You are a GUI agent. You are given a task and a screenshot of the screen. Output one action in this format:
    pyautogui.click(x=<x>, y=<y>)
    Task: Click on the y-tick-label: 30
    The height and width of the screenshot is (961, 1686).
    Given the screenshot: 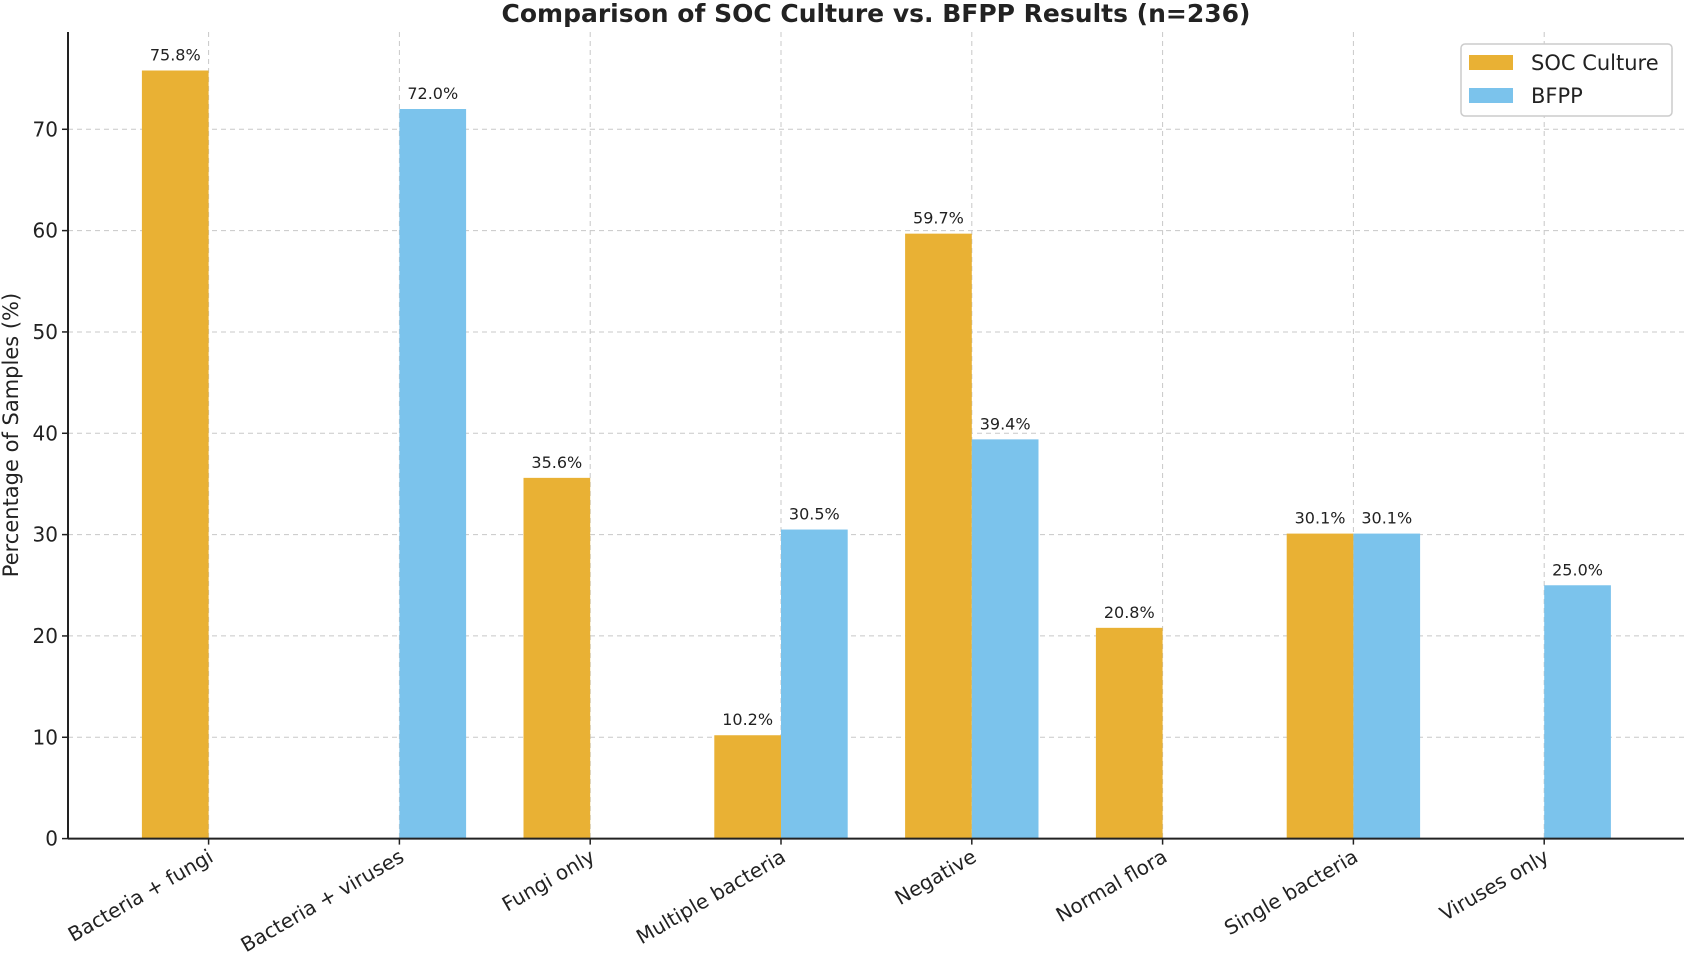 What is the action you would take?
    pyautogui.click(x=45, y=535)
    